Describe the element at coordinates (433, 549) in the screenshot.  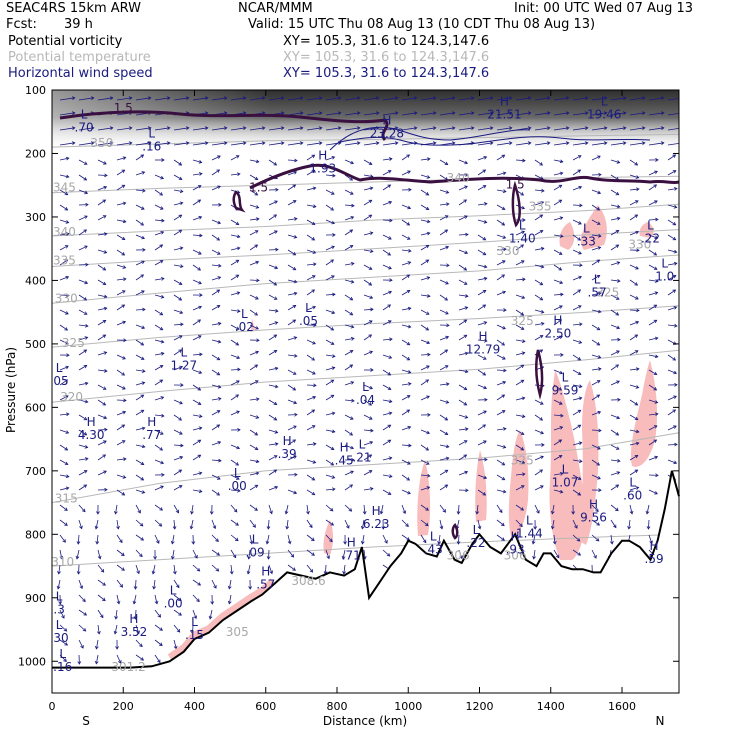
I see `extremum-value: .43` at that location.